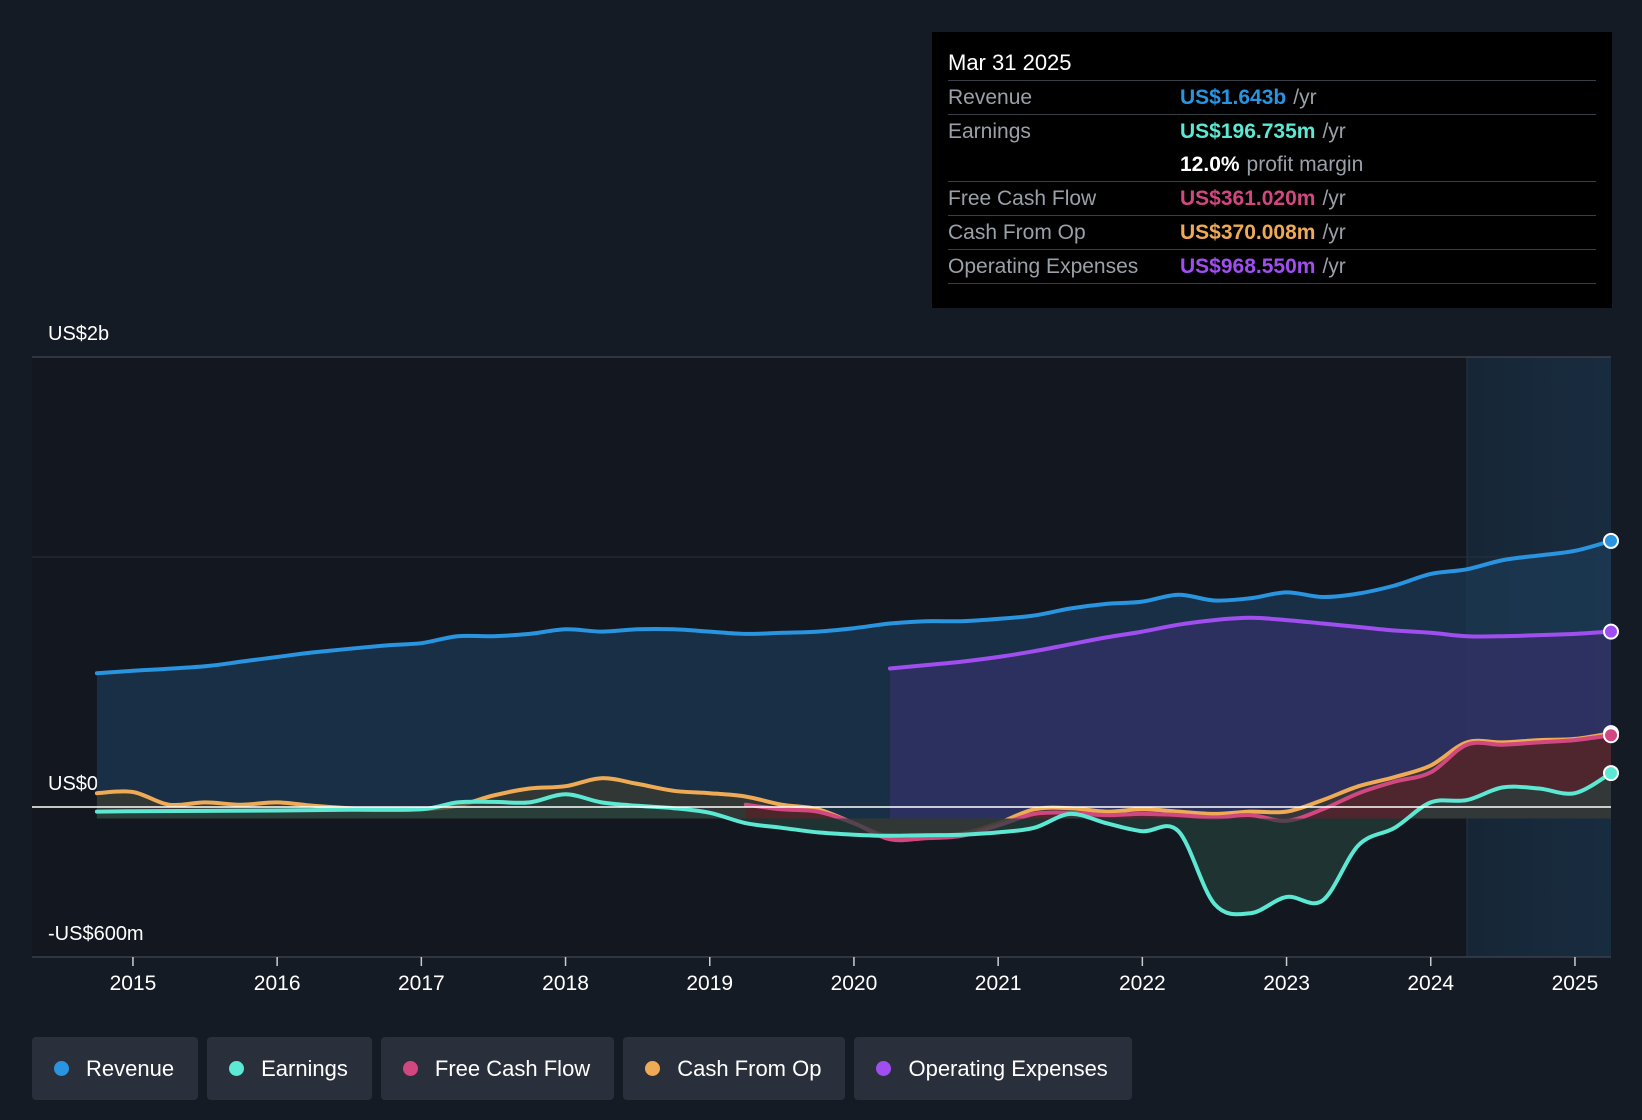  What do you see at coordinates (565, 983) in the screenshot?
I see `x-tick-label: 2018` at bounding box center [565, 983].